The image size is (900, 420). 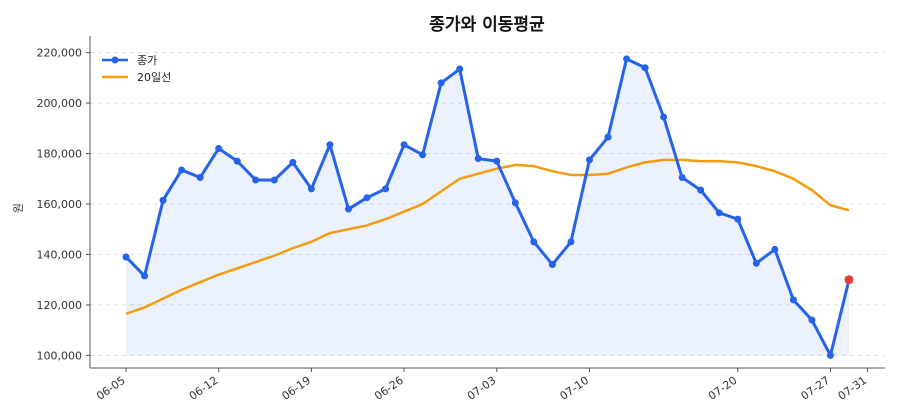 I want to click on x-tick-label: 06-26, so click(x=389, y=388).